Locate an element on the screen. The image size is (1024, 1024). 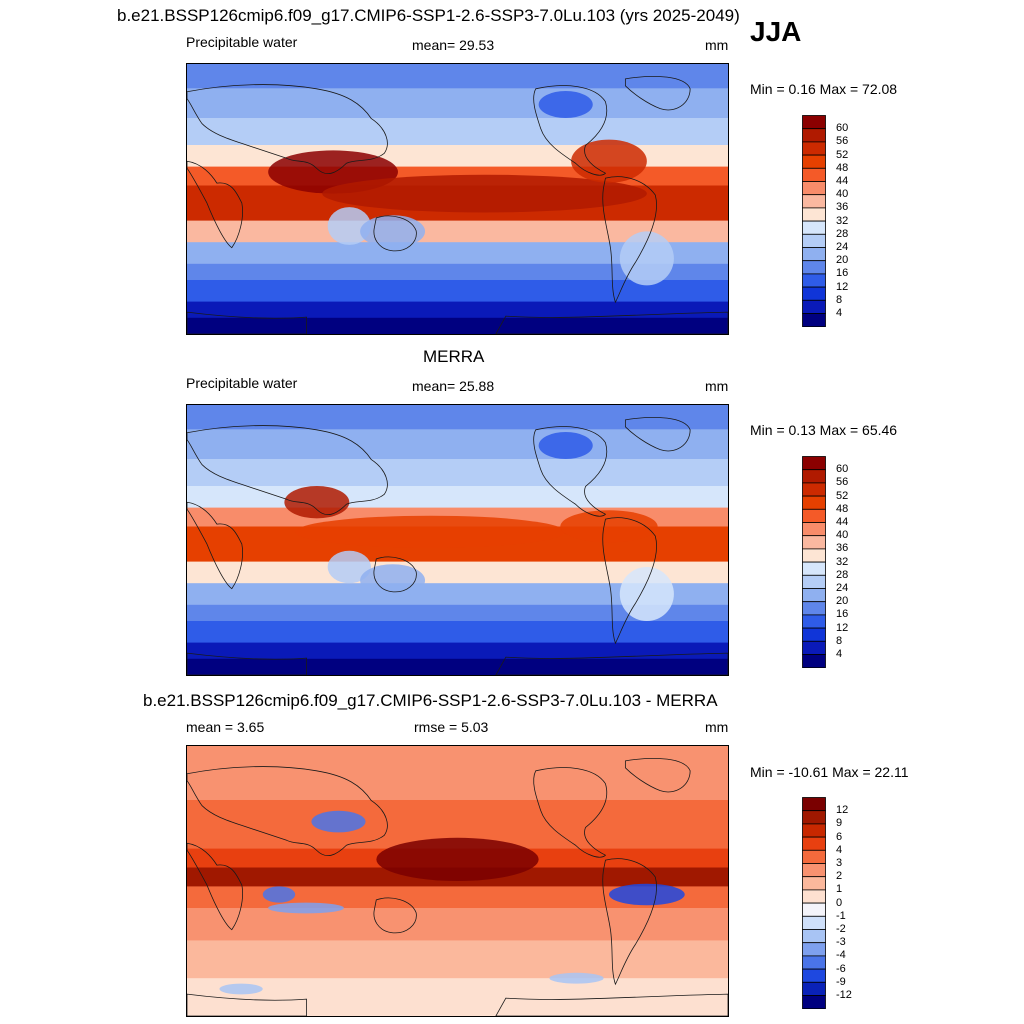
panel-3-units: mm is located at coordinates (717, 727).